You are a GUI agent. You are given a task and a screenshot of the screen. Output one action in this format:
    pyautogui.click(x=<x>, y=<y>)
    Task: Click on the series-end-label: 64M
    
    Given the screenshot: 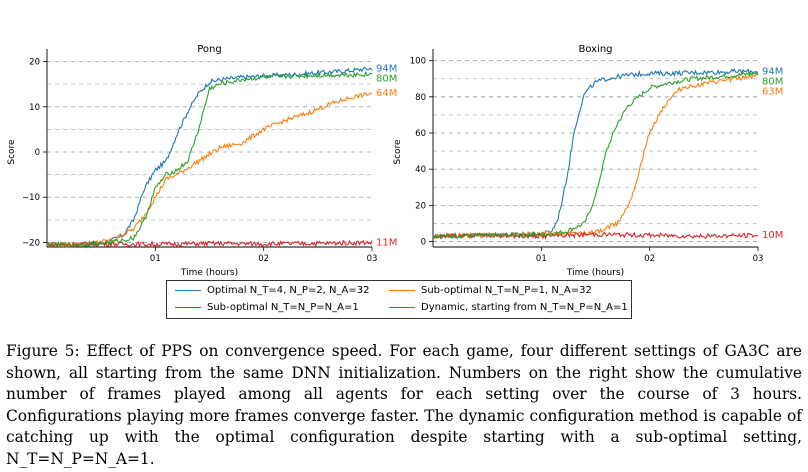 What is the action you would take?
    pyautogui.click(x=386, y=93)
    